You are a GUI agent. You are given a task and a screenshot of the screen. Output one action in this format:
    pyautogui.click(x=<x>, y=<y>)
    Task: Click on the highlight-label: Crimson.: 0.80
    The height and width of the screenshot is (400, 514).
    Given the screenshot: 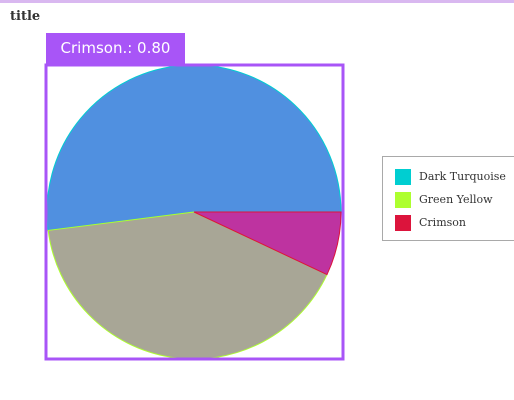 What is the action you would take?
    pyautogui.click(x=115, y=48)
    